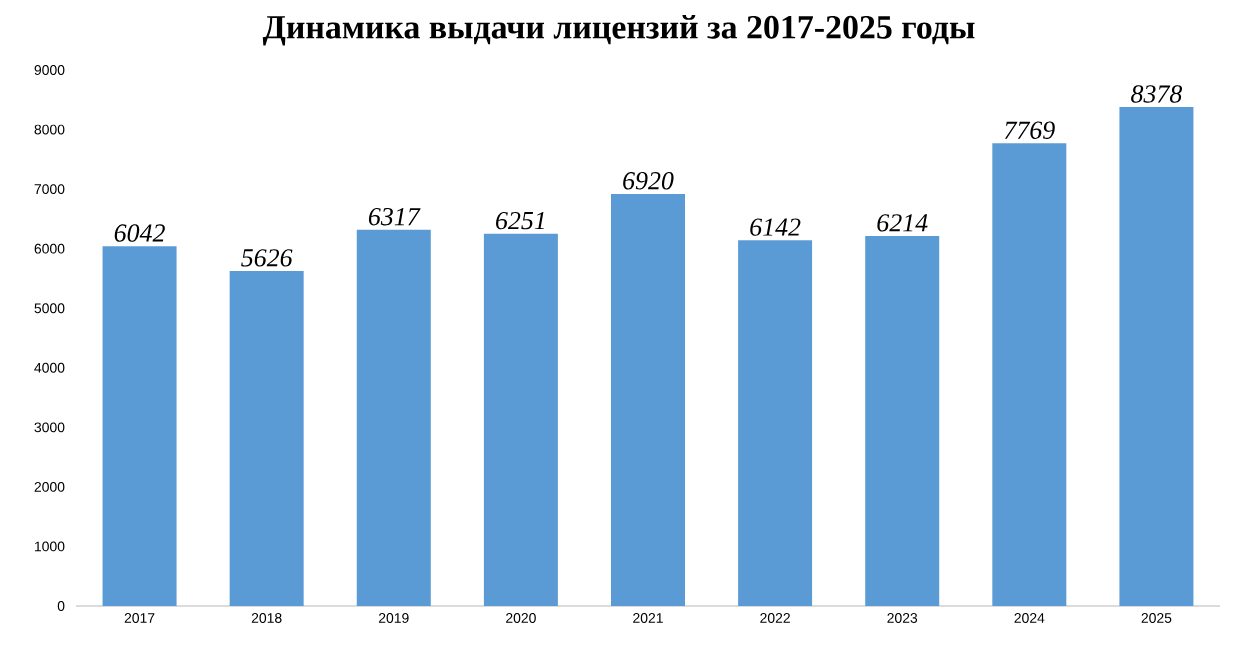 The image size is (1238, 654). Describe the element at coordinates (520, 220) in the screenshot. I see `data-label: 6251` at that location.